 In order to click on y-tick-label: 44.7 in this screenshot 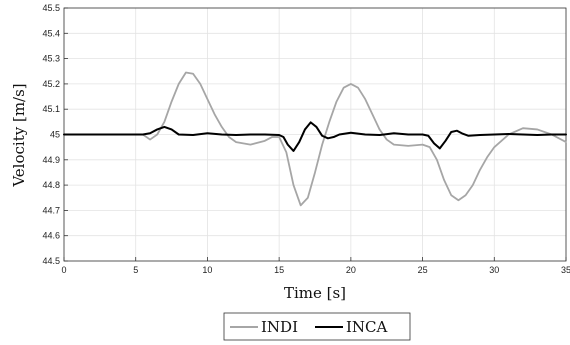, I will do `click(51, 210)`.